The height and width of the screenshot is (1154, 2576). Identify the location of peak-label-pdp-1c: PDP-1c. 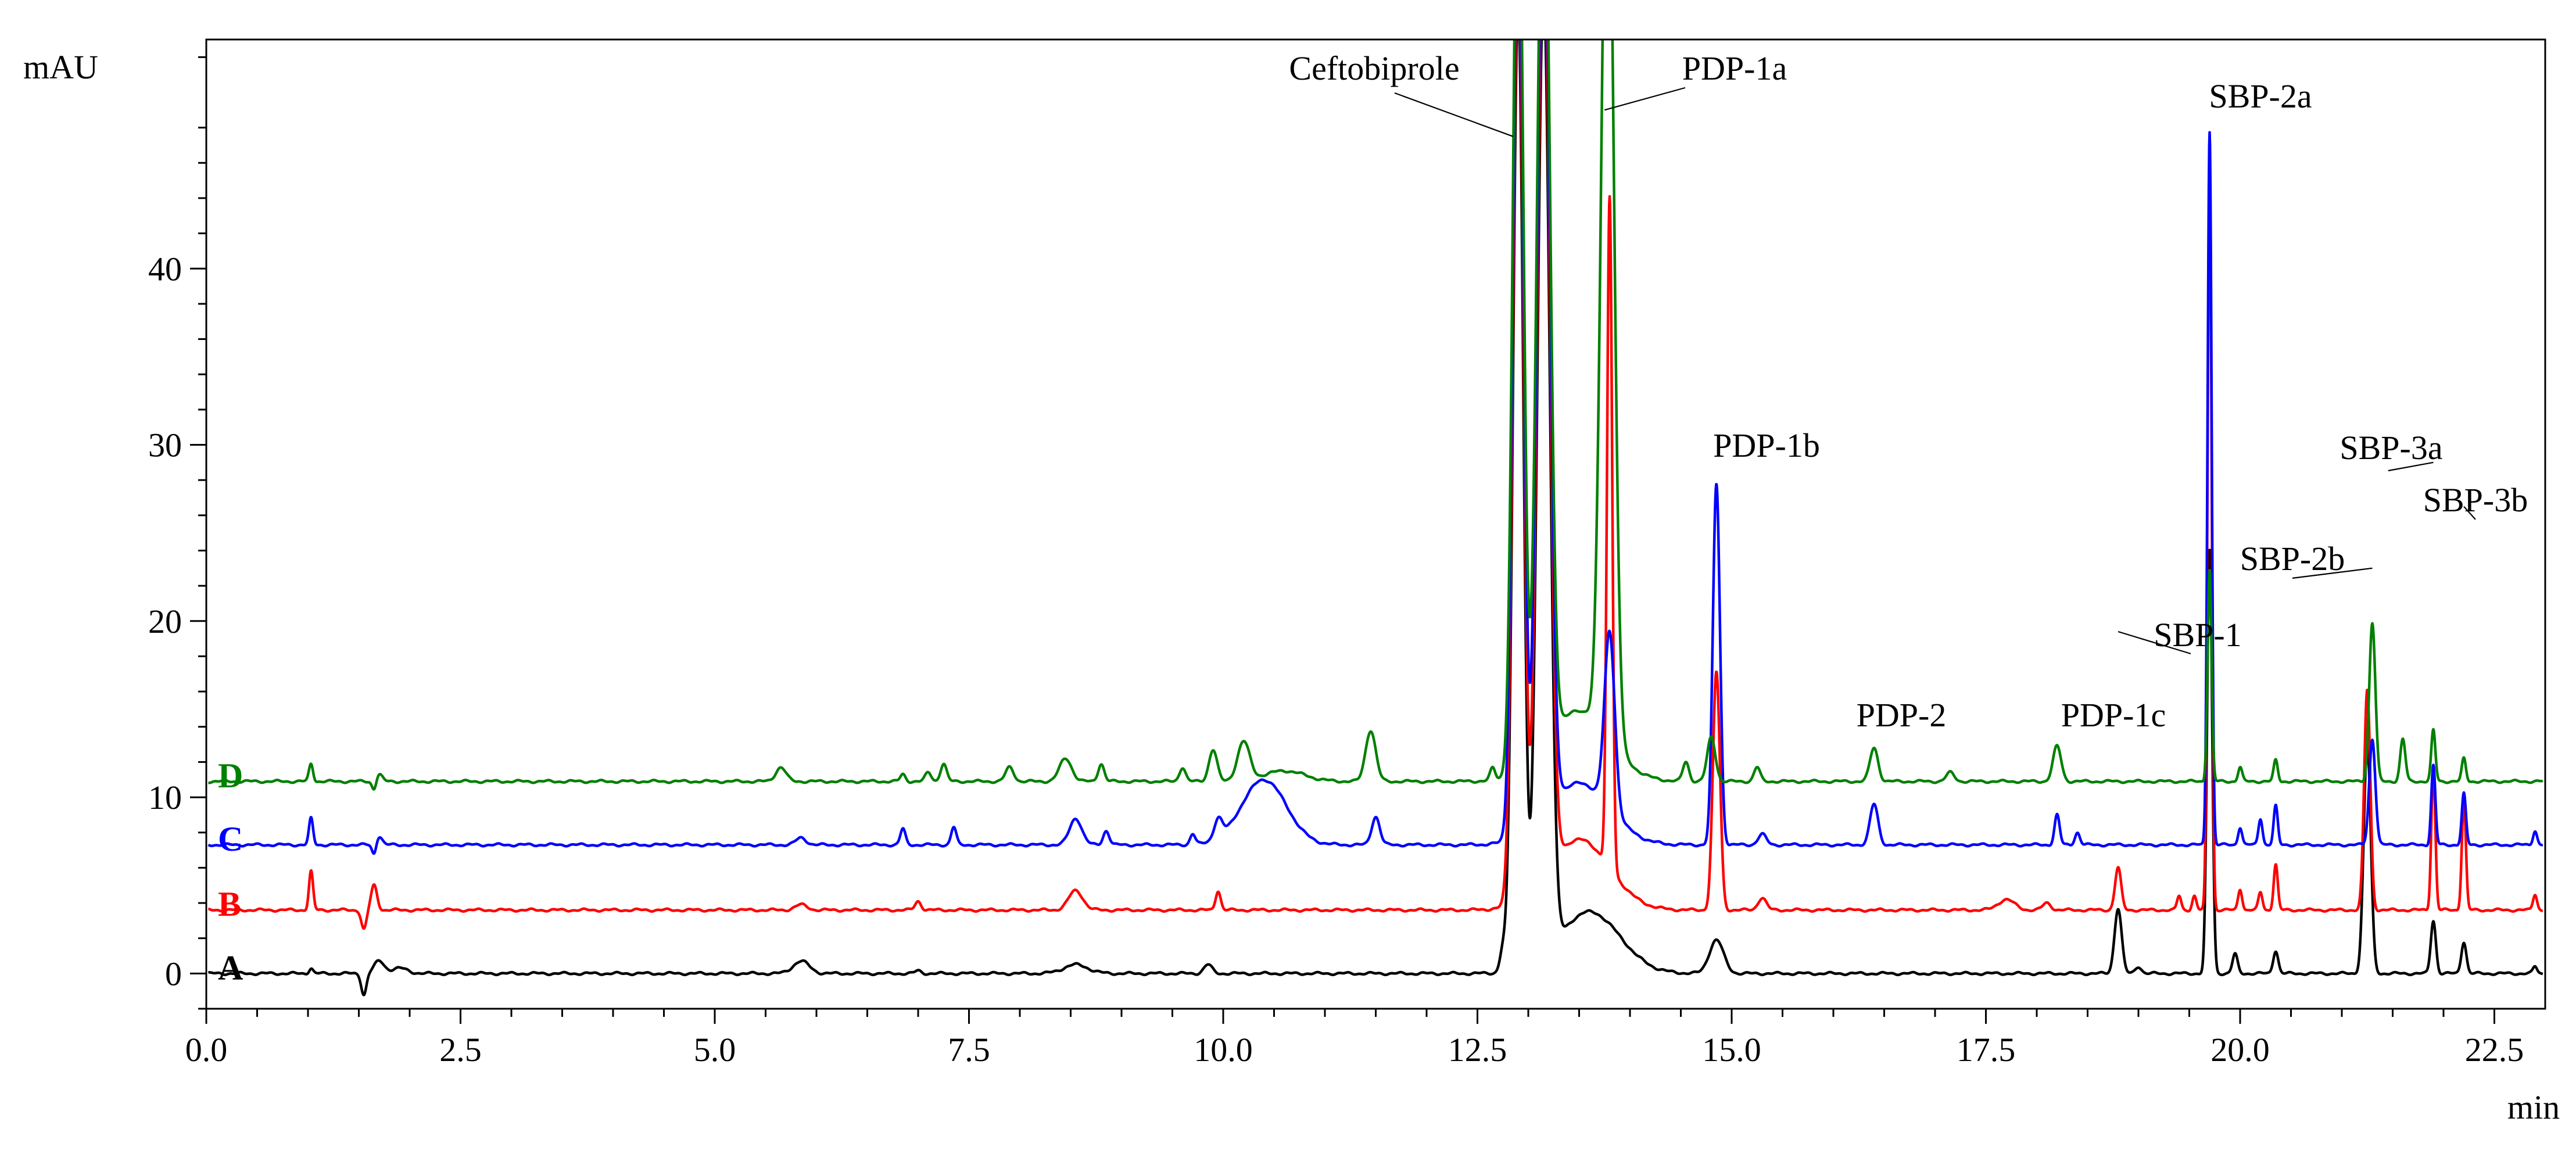
(2113, 715).